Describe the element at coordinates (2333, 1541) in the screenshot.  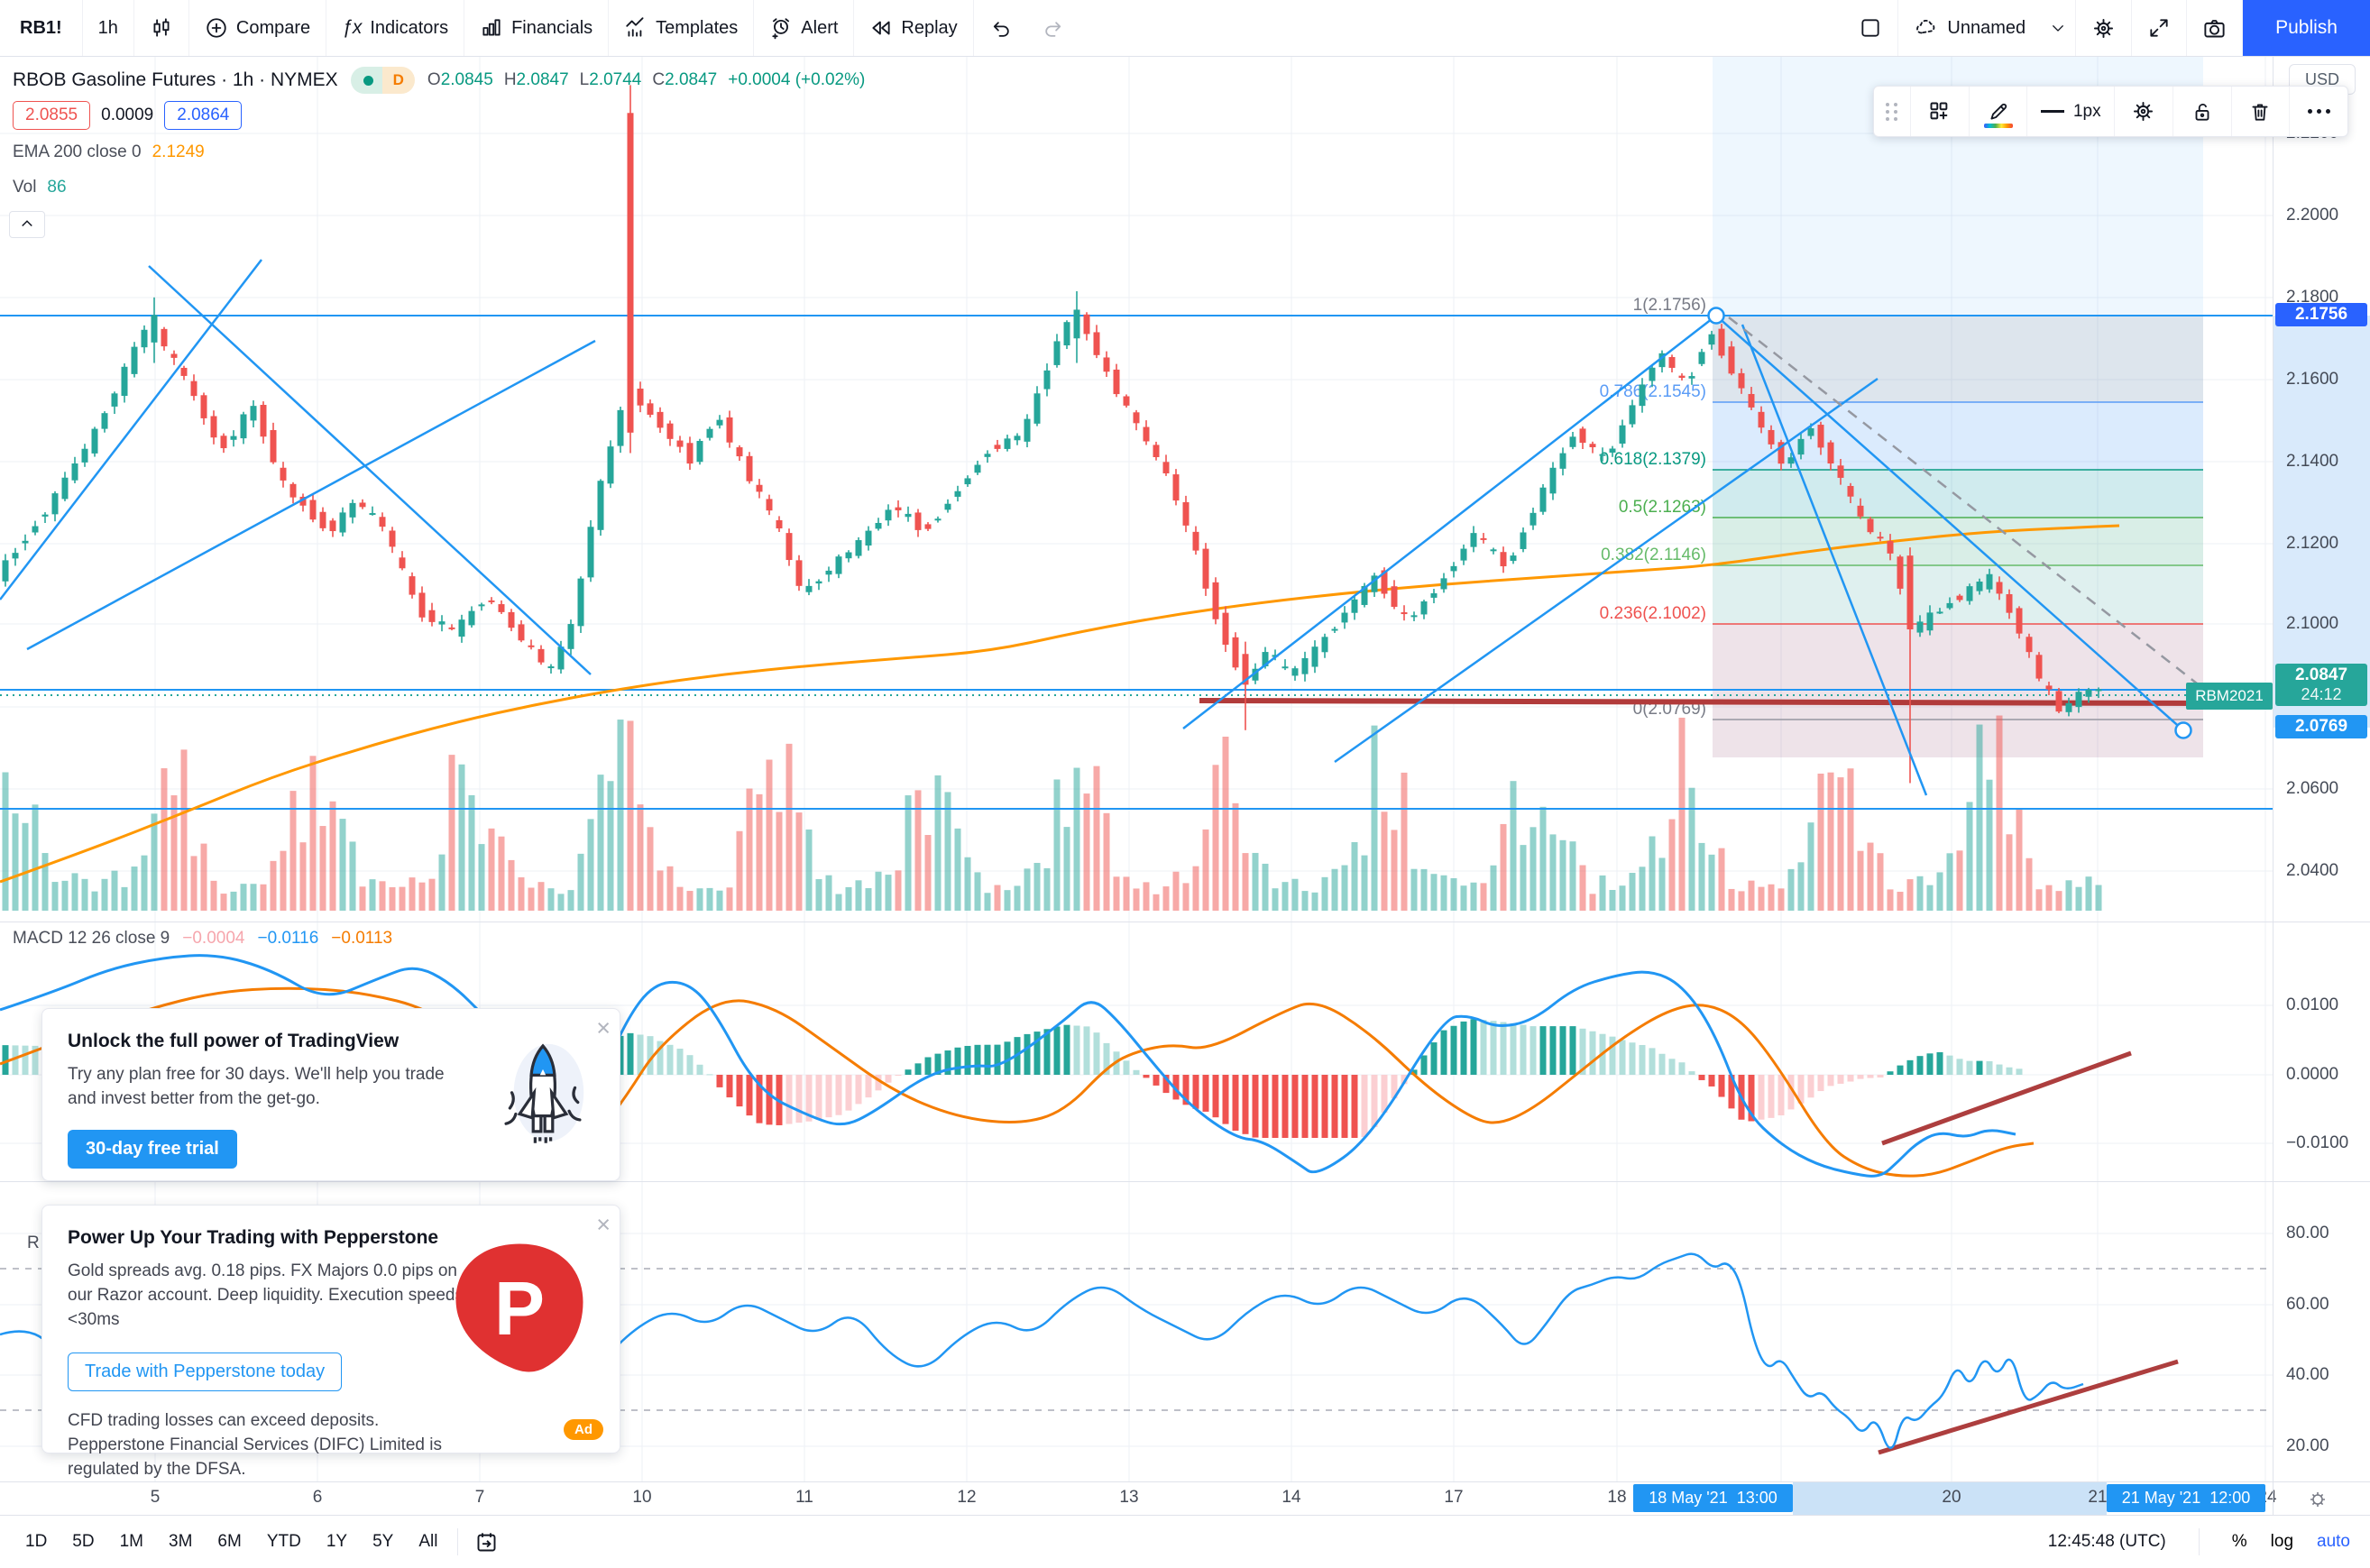
I see `auto-scale-button: auto` at that location.